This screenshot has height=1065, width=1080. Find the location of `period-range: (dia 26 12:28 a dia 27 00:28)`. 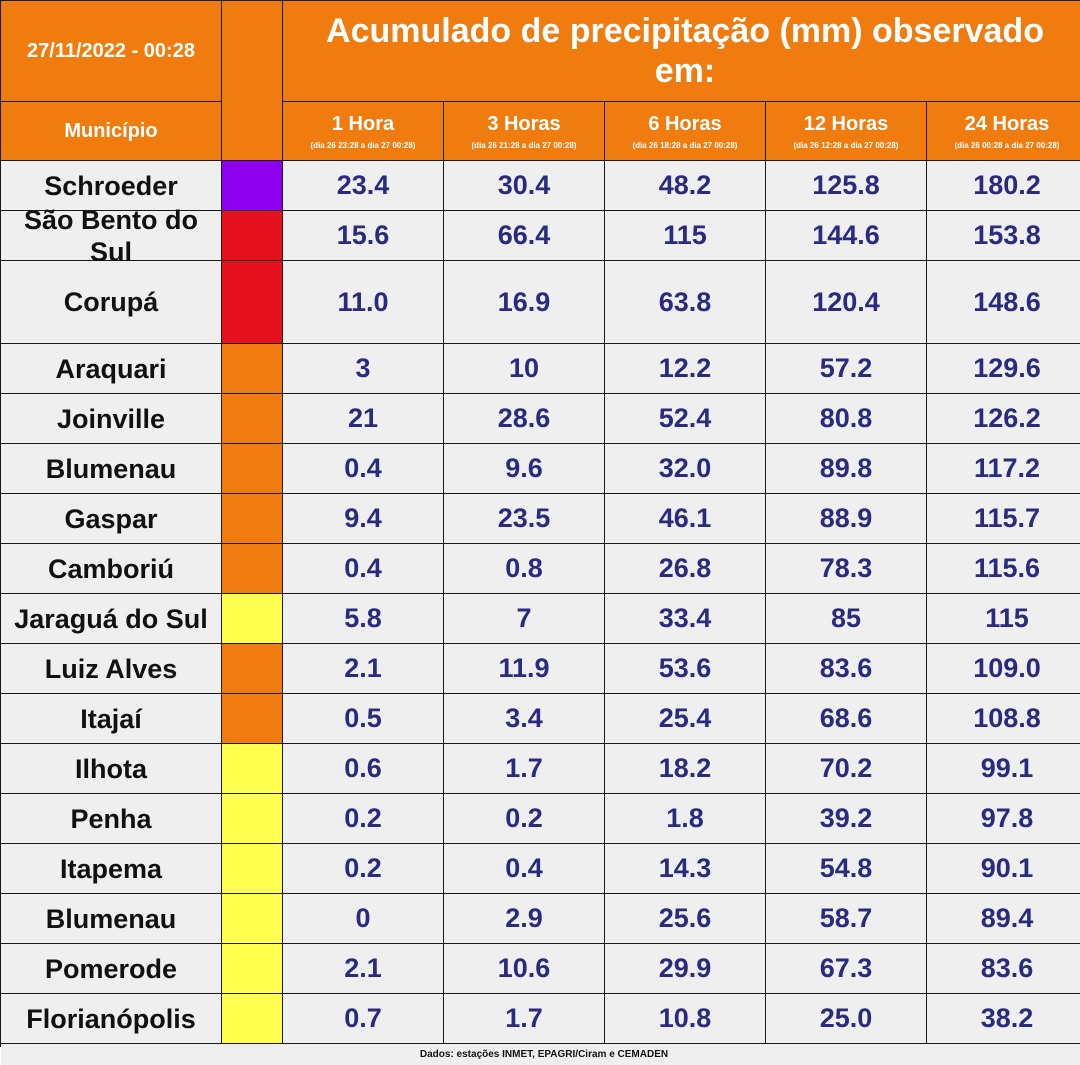

period-range: (dia 26 12:28 a dia 27 00:28) is located at coordinates (846, 145).